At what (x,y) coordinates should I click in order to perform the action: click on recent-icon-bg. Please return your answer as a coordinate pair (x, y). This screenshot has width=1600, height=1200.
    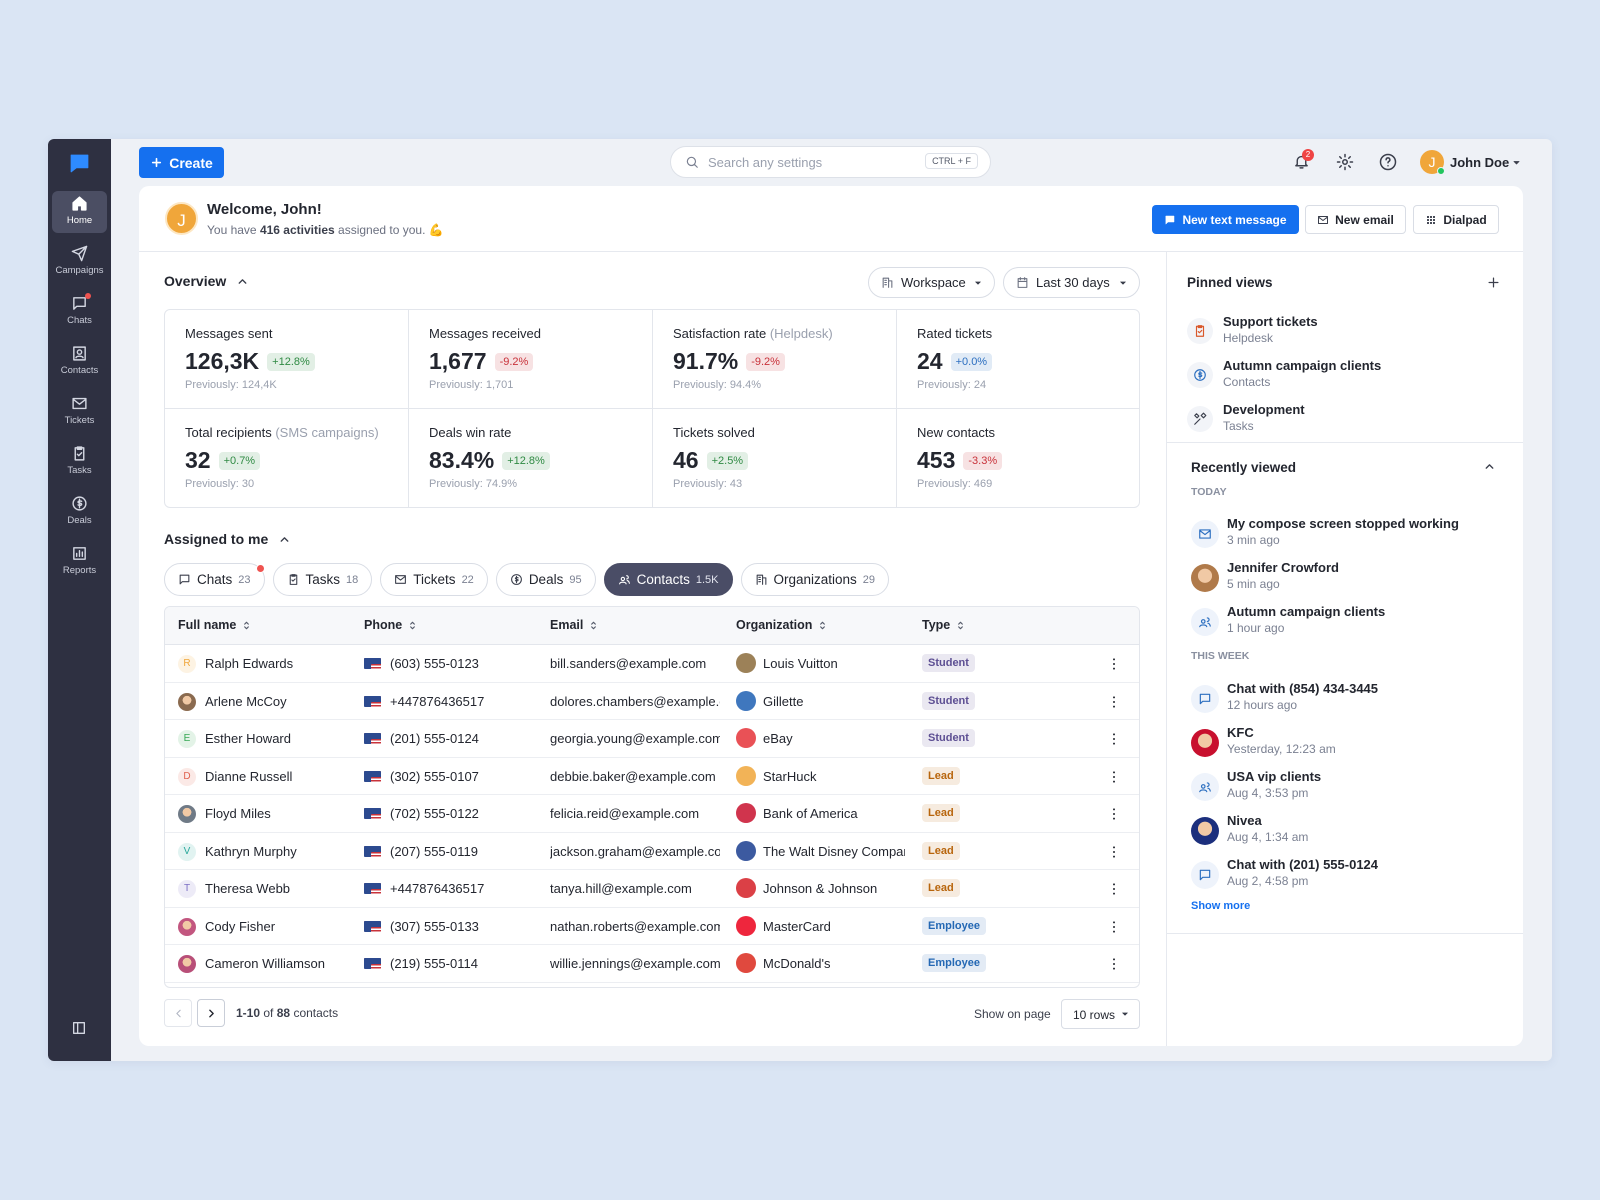
    Looking at the image, I should click on (1205, 699).